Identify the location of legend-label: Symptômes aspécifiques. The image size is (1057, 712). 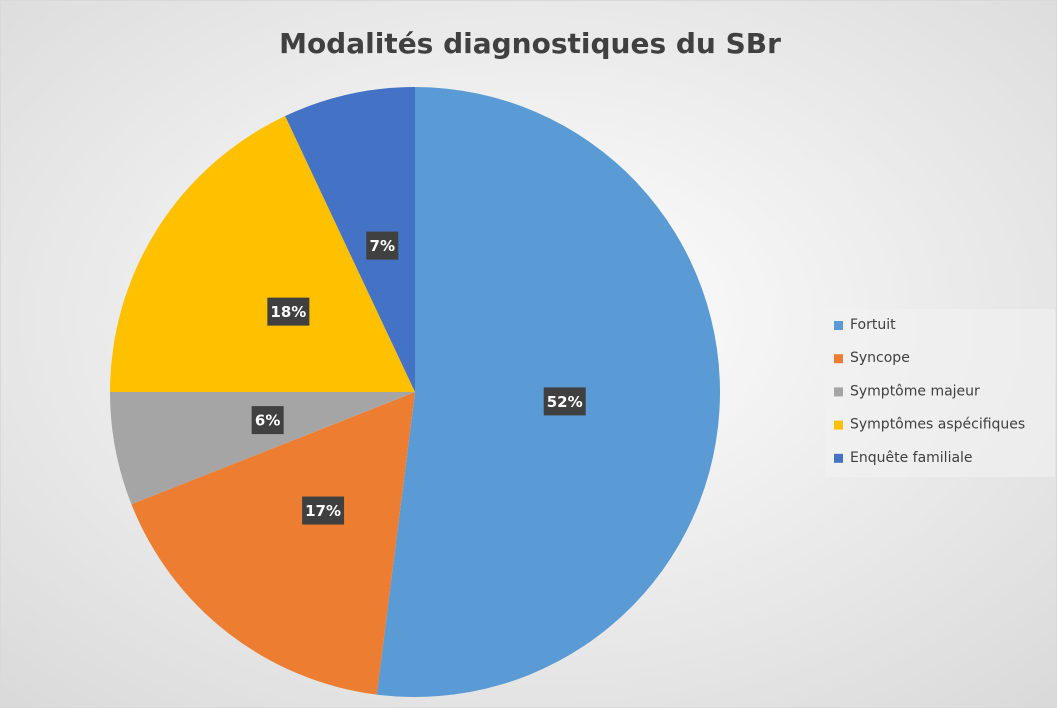
(937, 425).